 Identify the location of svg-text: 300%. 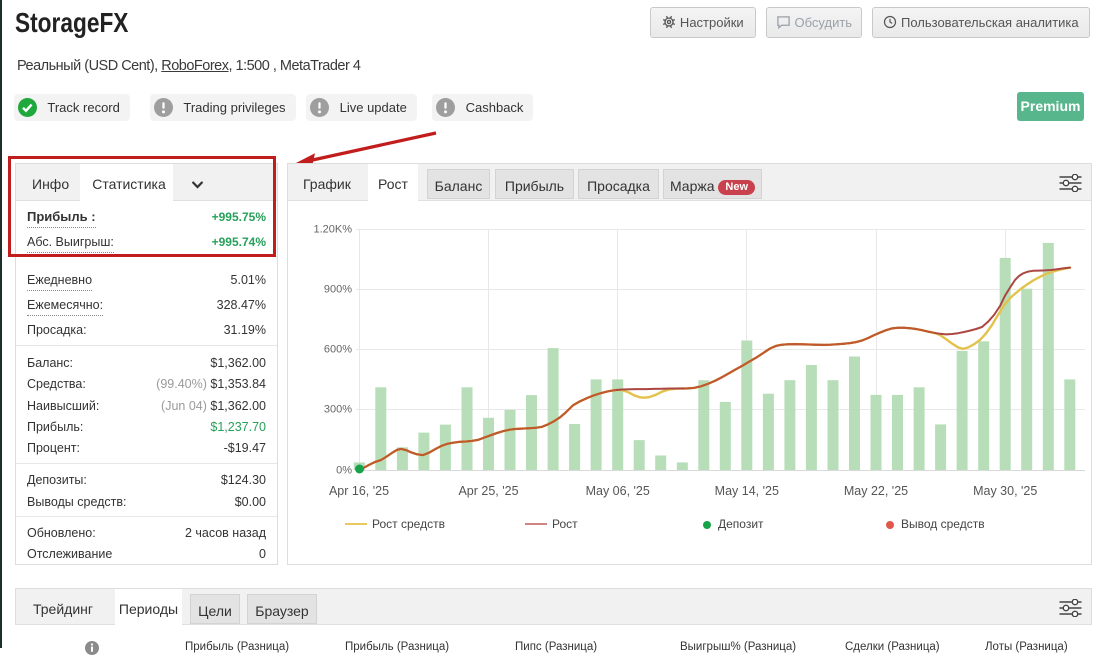
(338, 410).